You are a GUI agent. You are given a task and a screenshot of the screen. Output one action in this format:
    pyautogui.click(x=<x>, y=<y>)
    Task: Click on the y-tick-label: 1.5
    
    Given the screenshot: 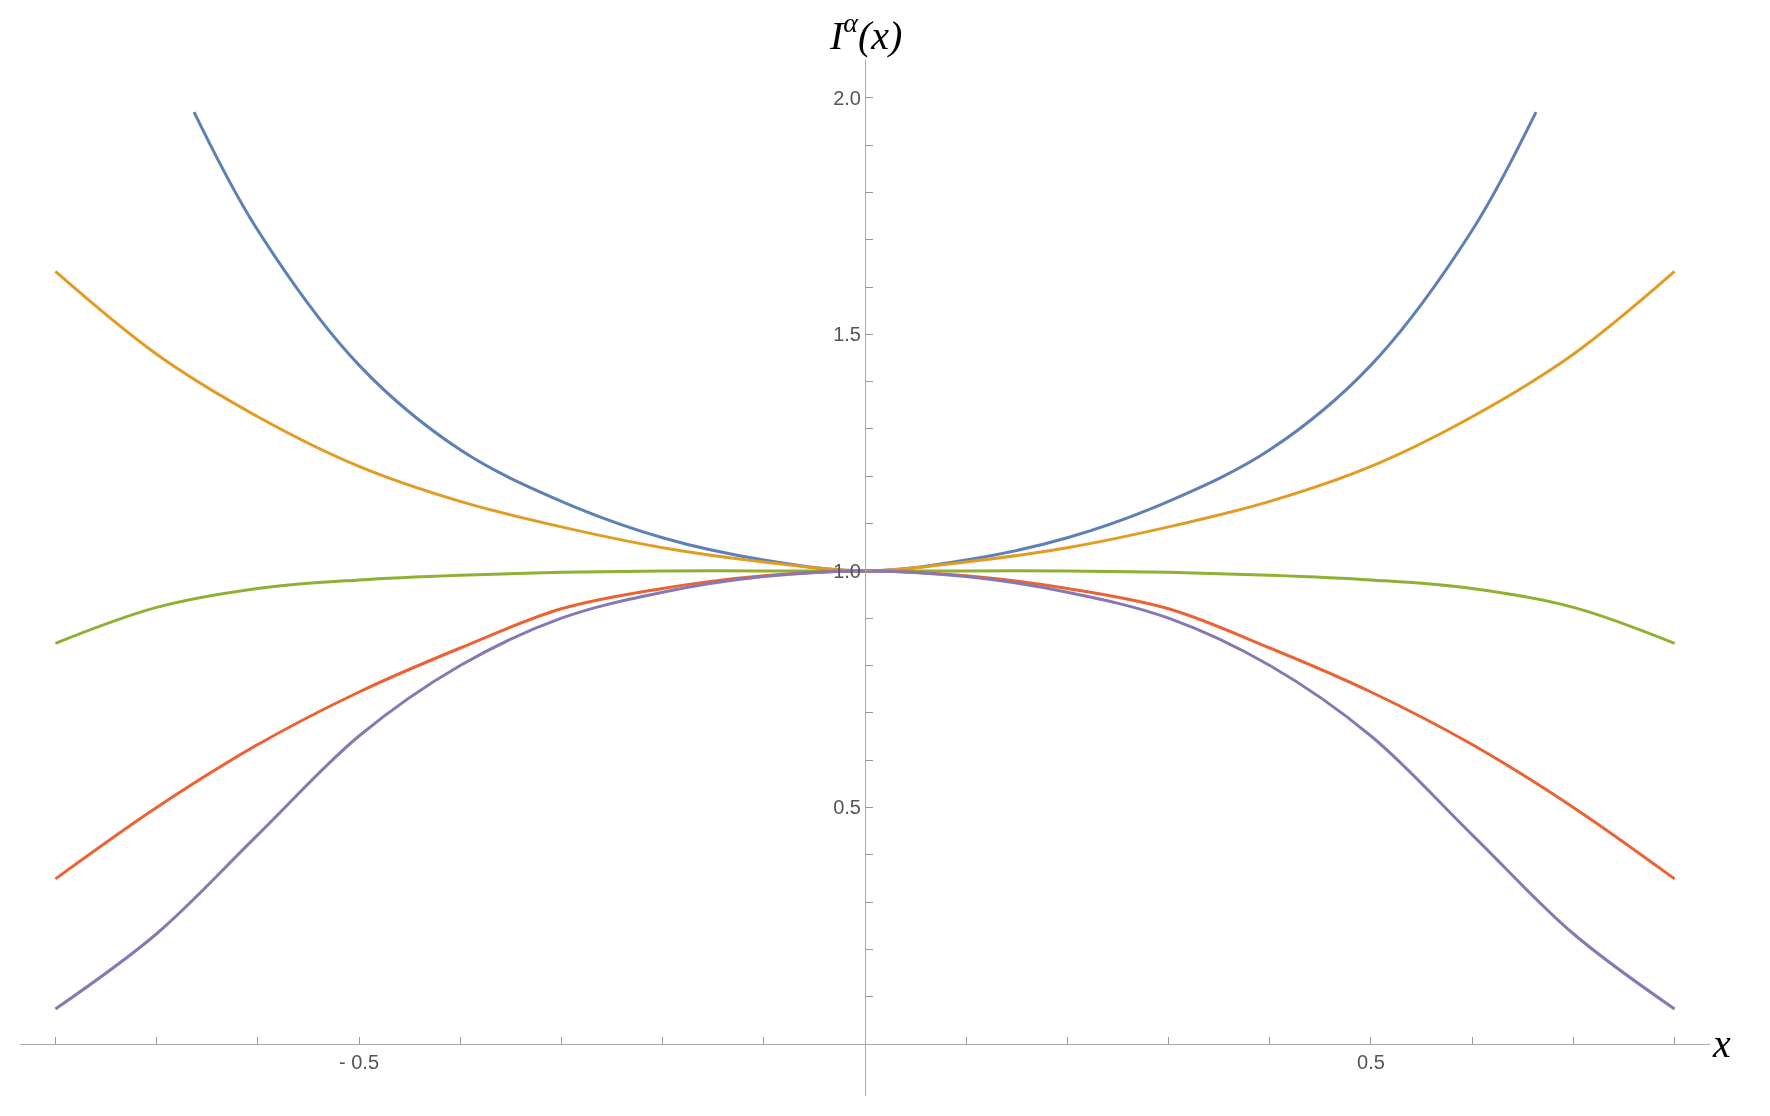 What is the action you would take?
    pyautogui.click(x=847, y=334)
    